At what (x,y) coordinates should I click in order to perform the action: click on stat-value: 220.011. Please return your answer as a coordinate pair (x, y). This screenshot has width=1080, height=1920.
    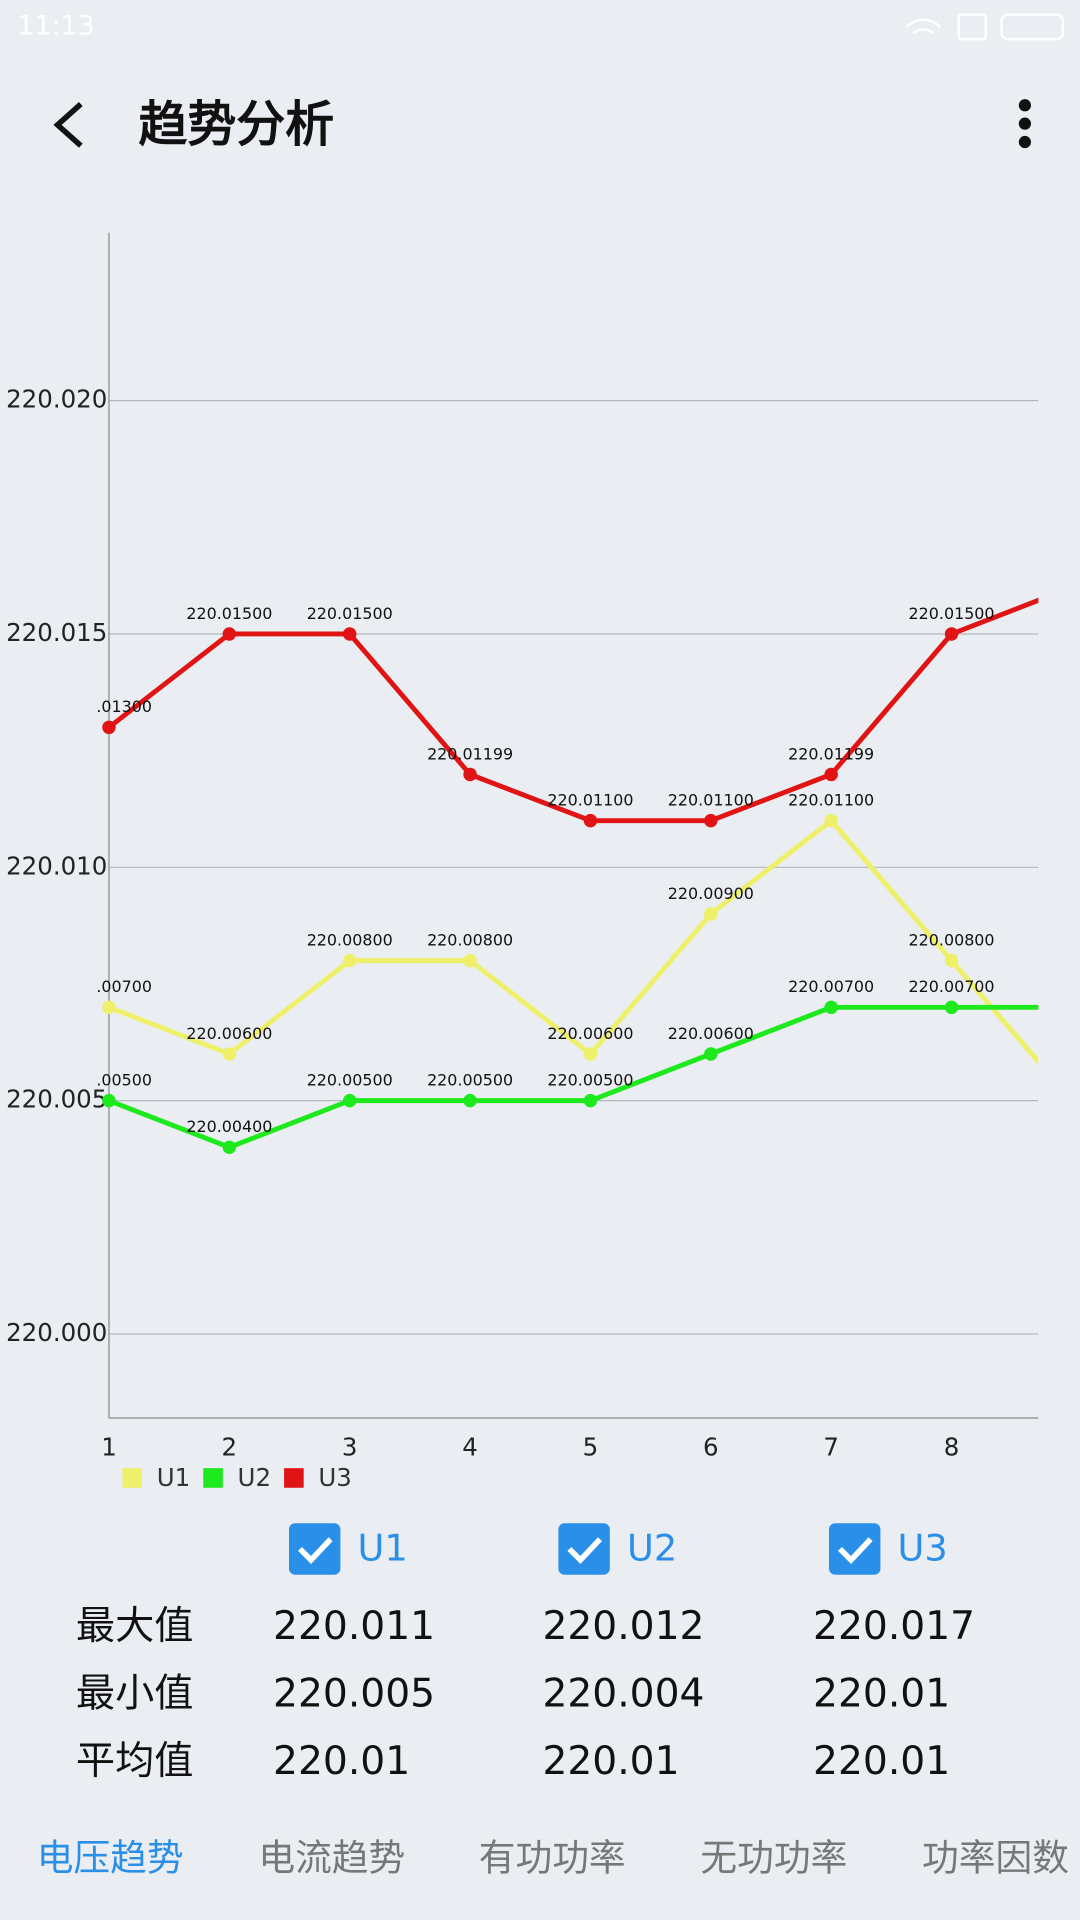
    Looking at the image, I should click on (354, 1626).